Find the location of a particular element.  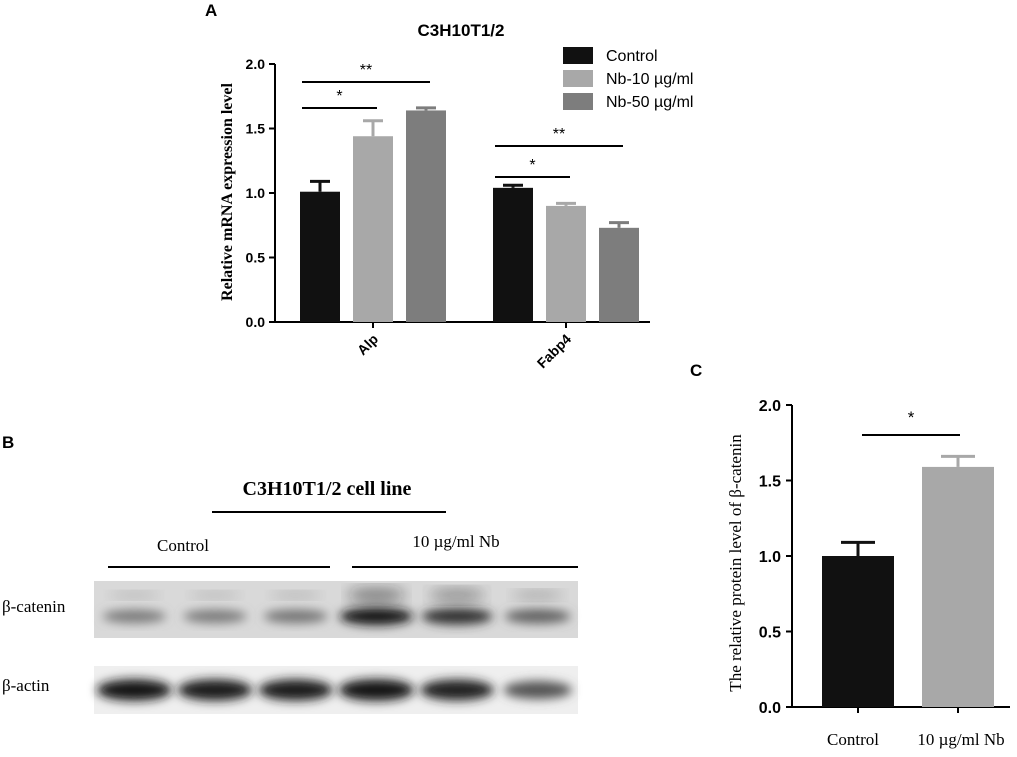

blot-group-label-nb: 10 µg/ml Nb is located at coordinates (455, 541).